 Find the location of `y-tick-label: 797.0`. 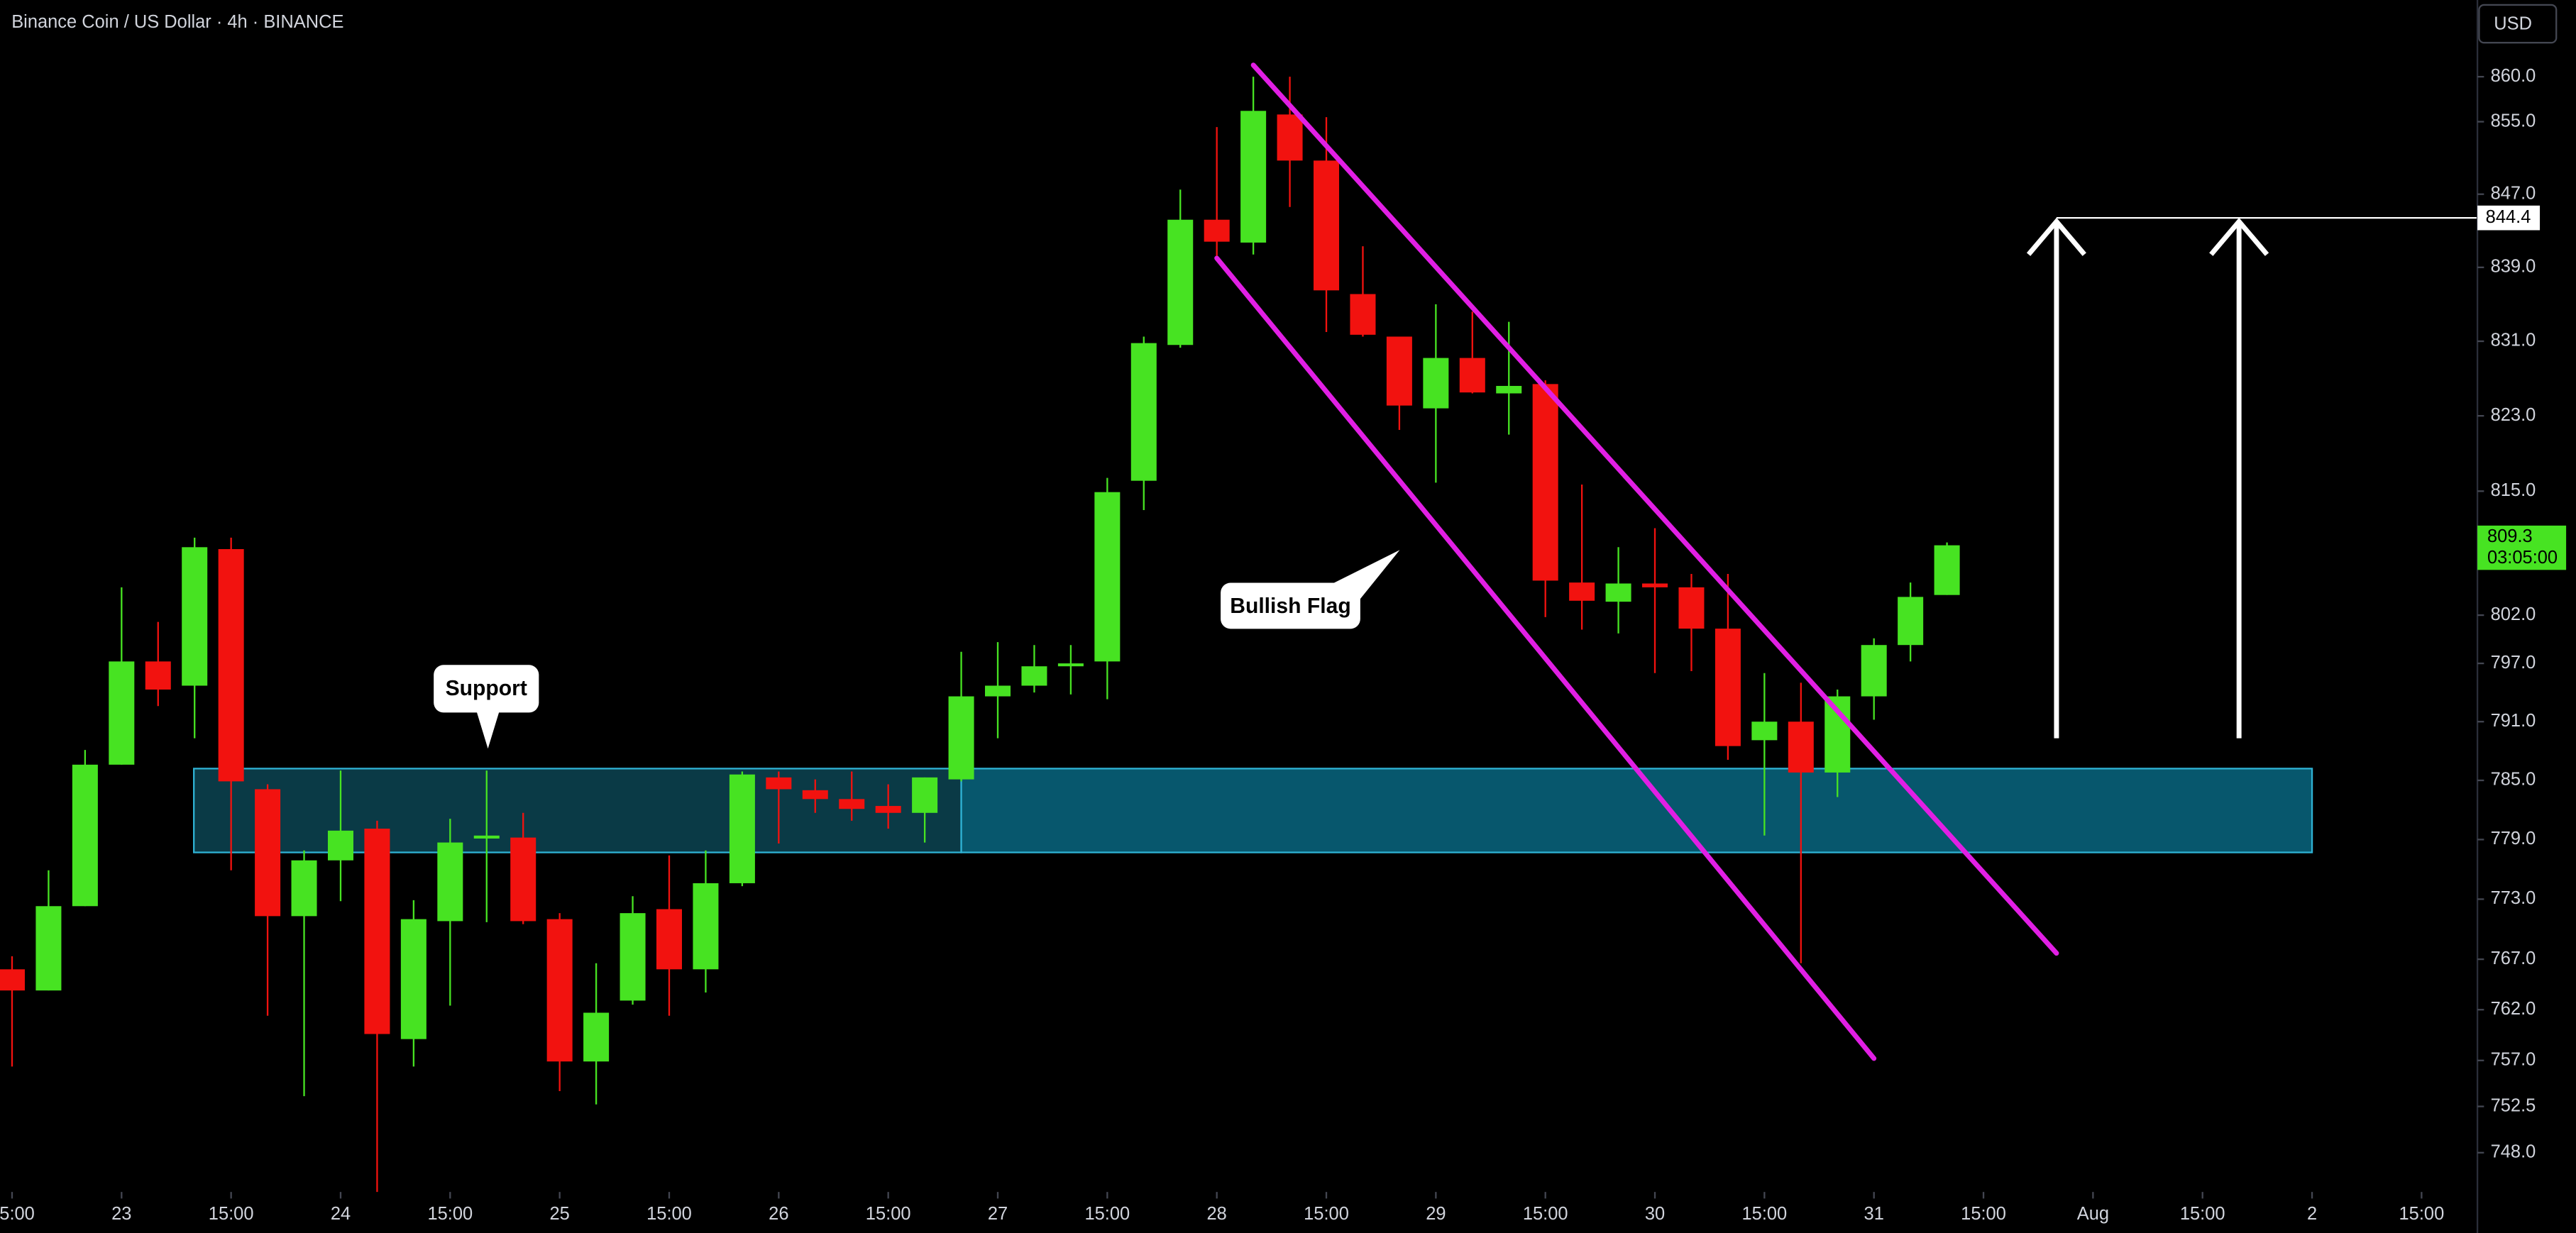

y-tick-label: 797.0 is located at coordinates (2513, 663).